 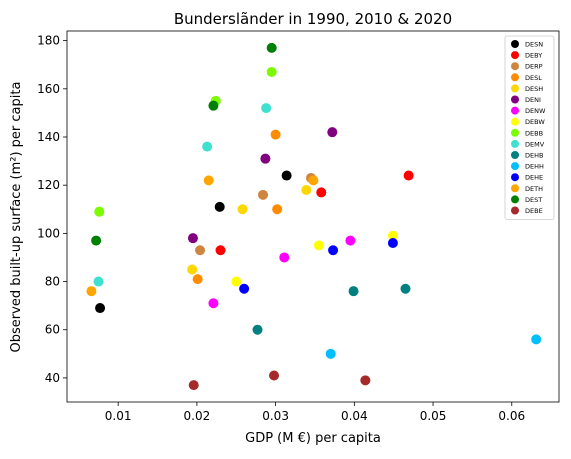 What do you see at coordinates (515, 188) in the screenshot?
I see `legend-marker-deth` at bounding box center [515, 188].